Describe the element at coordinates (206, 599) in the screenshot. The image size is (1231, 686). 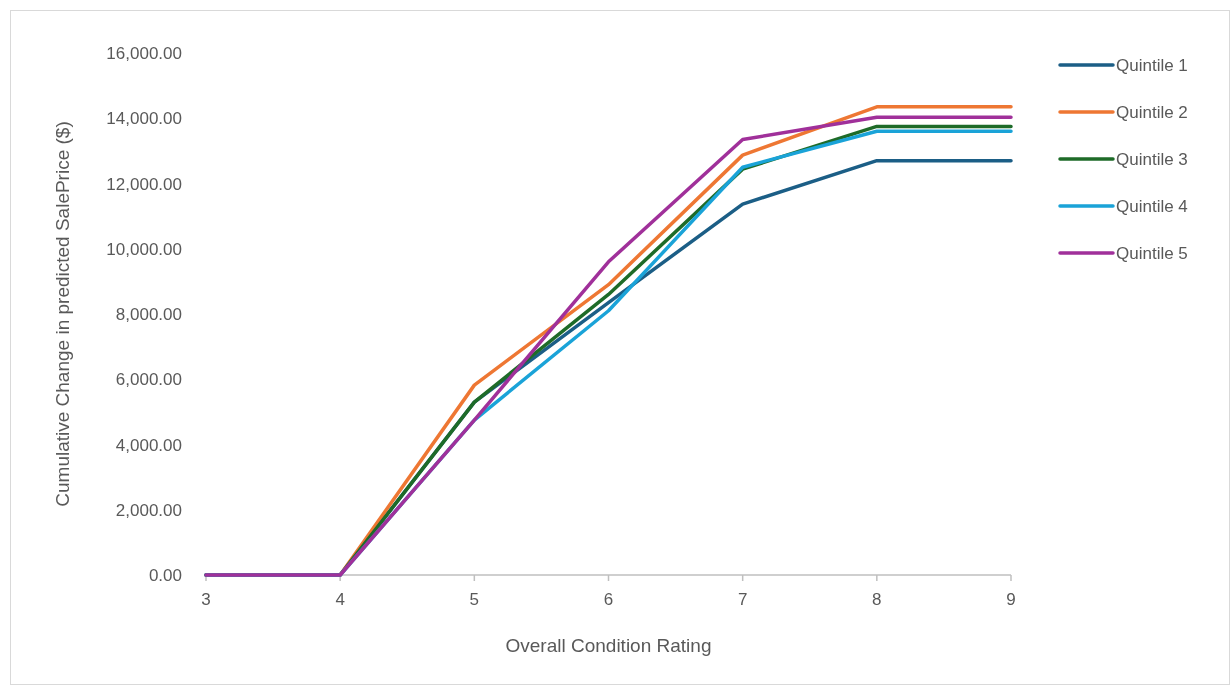
I see `x-tick-label: 3` at that location.